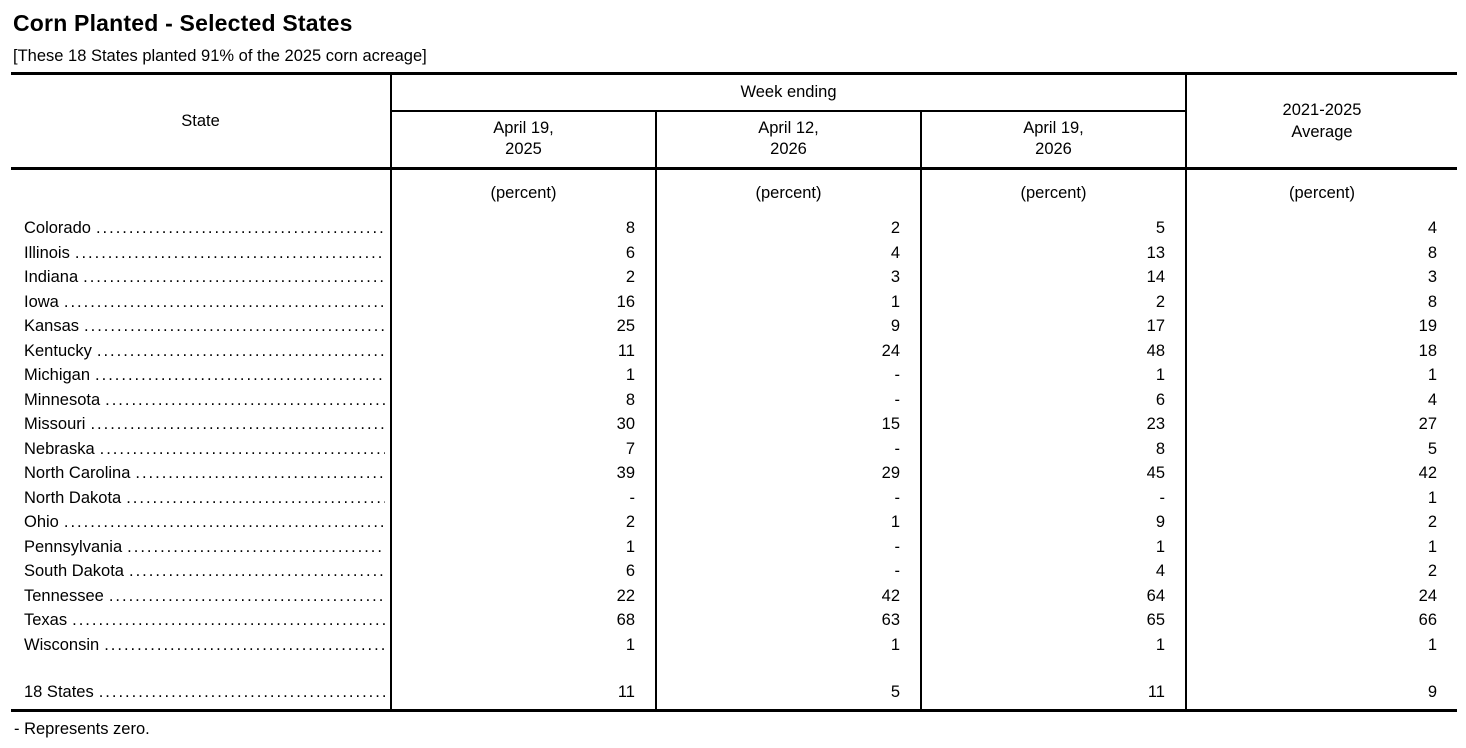 The image size is (1466, 748). I want to click on table-row: Indiana 2 3 14 3, so click(734, 277).